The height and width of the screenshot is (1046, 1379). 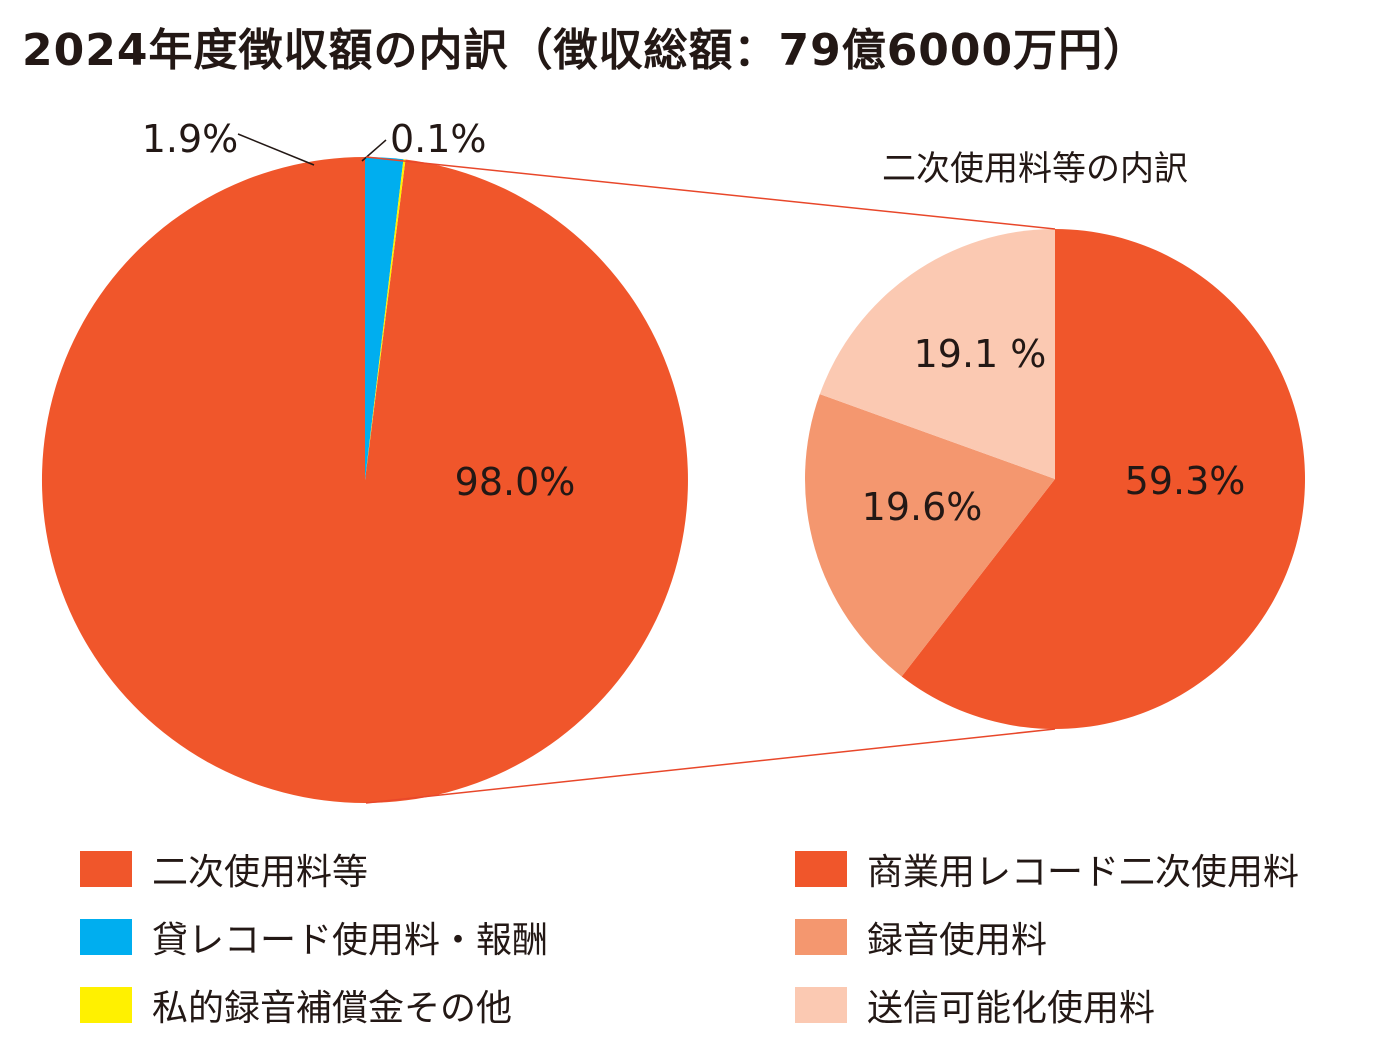 I want to click on main-pie-label-0: 98.0%, so click(x=515, y=482).